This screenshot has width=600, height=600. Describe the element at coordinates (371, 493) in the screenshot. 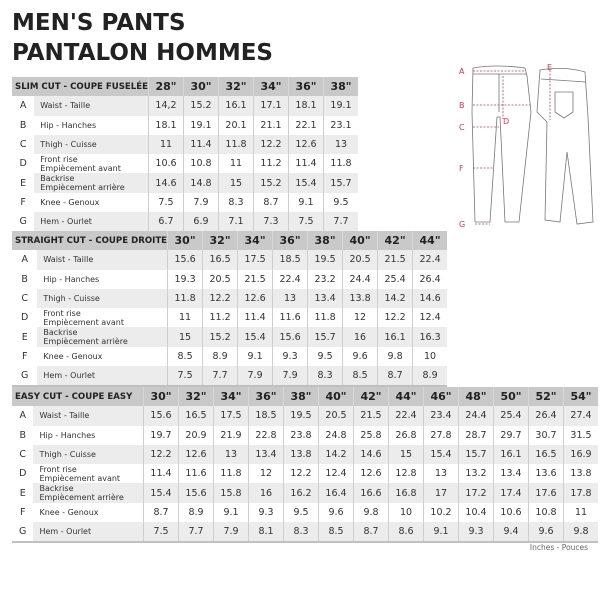

I see `measurement-value: 16.6` at that location.